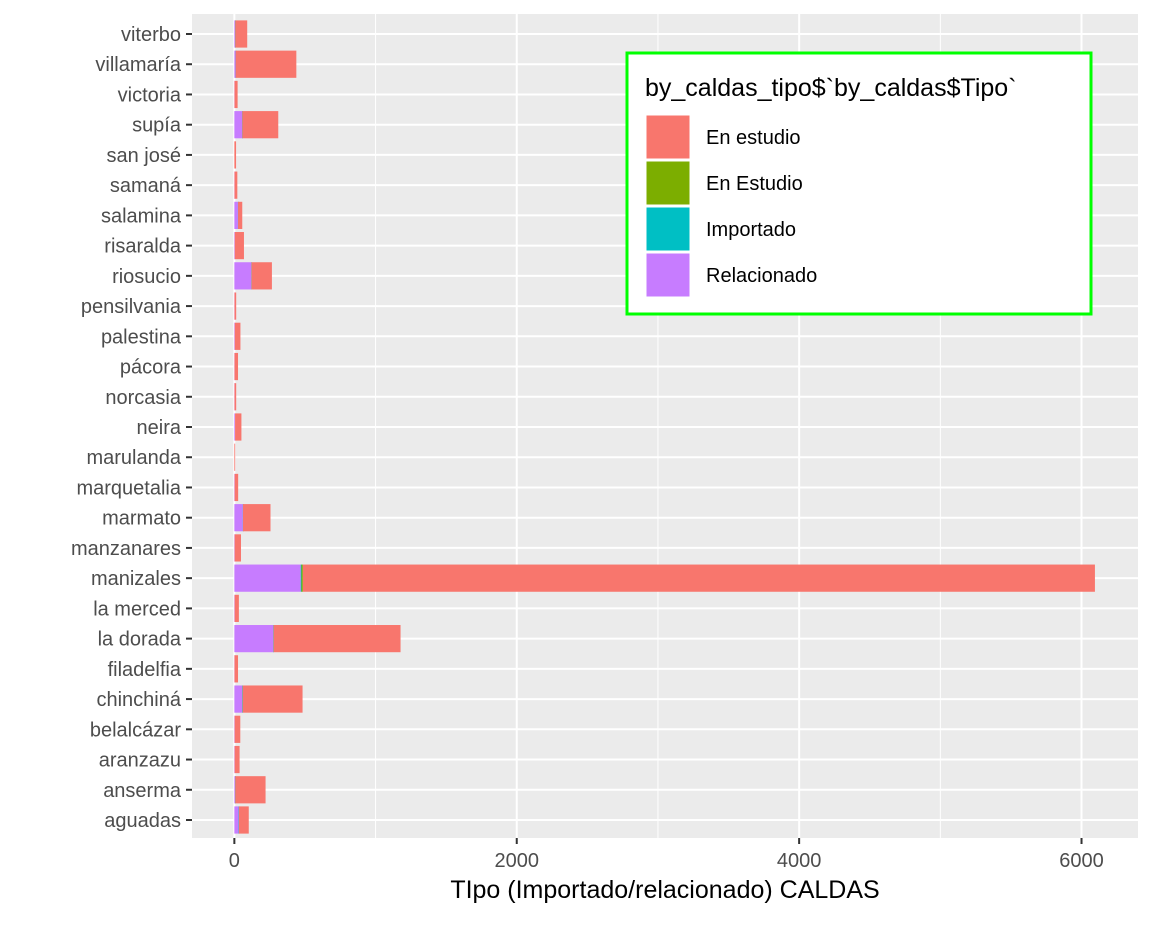 This screenshot has height=926, width=1152. I want to click on x-tick-label: 4000, so click(799, 861).